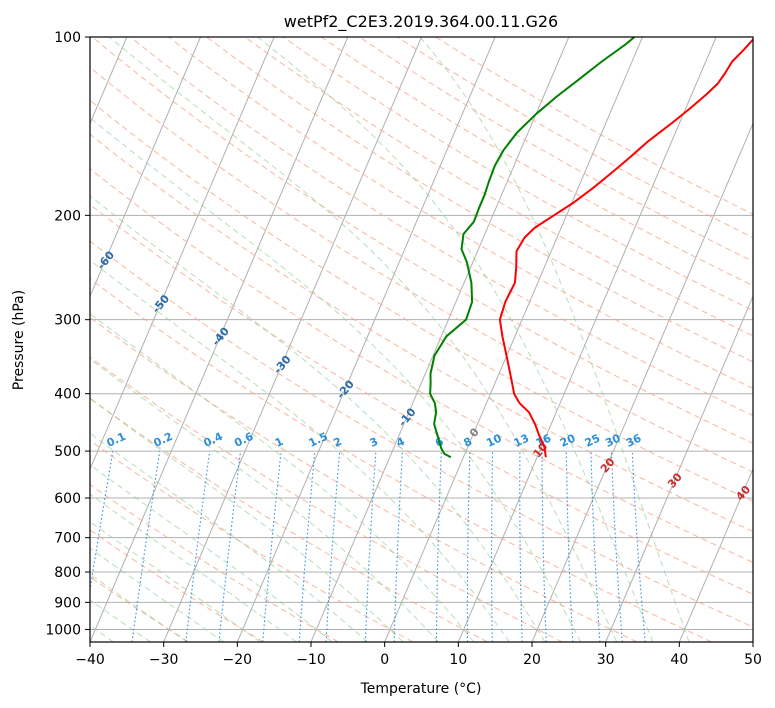  I want to click on y-tick-label: 300, so click(67, 321).